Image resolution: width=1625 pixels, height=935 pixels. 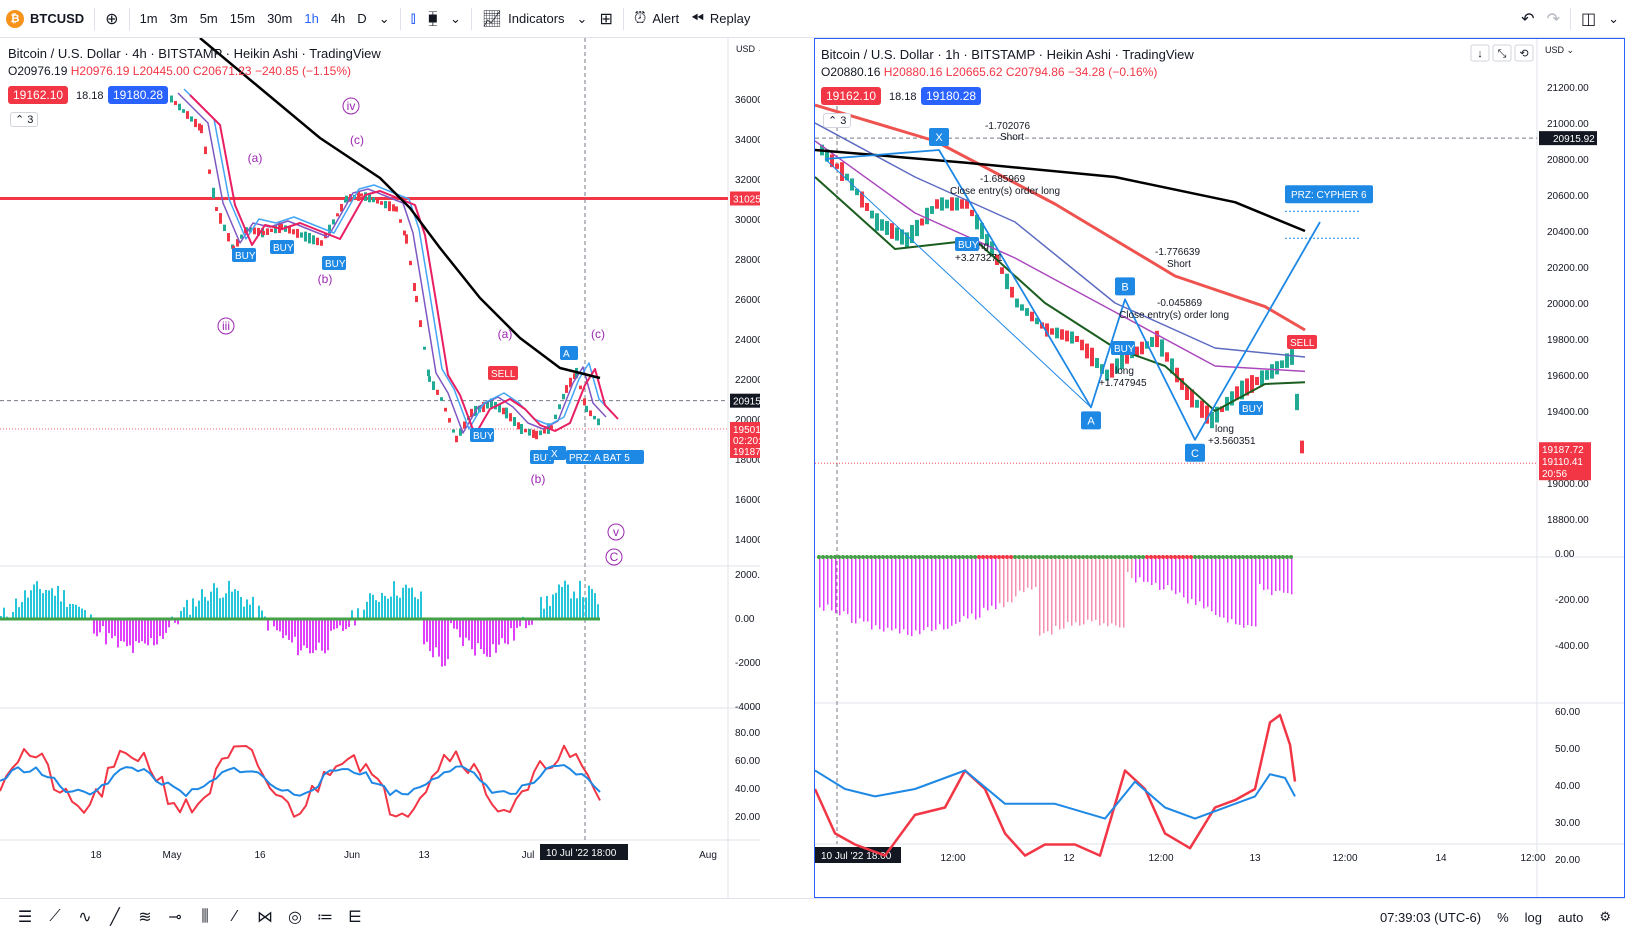 What do you see at coordinates (720, 19) in the screenshot?
I see `replay-button: ⏪︎ Replay` at bounding box center [720, 19].